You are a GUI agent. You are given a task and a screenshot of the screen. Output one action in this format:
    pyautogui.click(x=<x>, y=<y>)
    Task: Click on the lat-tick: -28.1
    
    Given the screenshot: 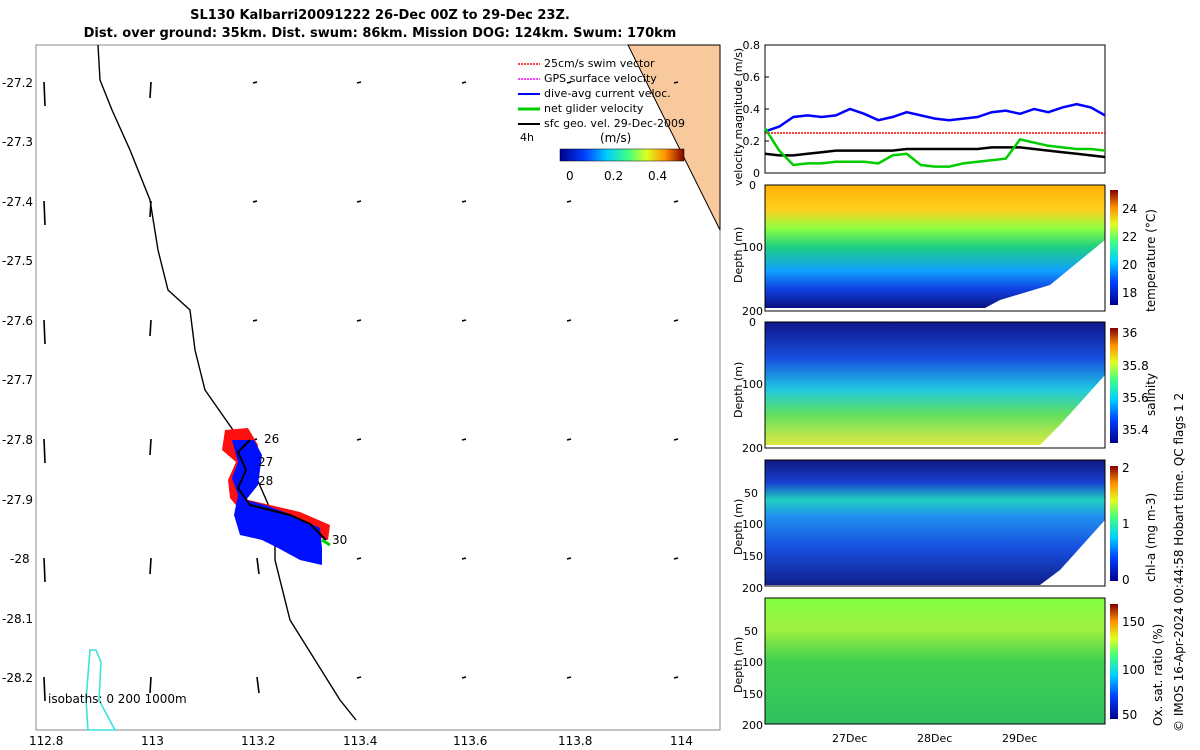 What is the action you would take?
    pyautogui.click(x=17, y=619)
    